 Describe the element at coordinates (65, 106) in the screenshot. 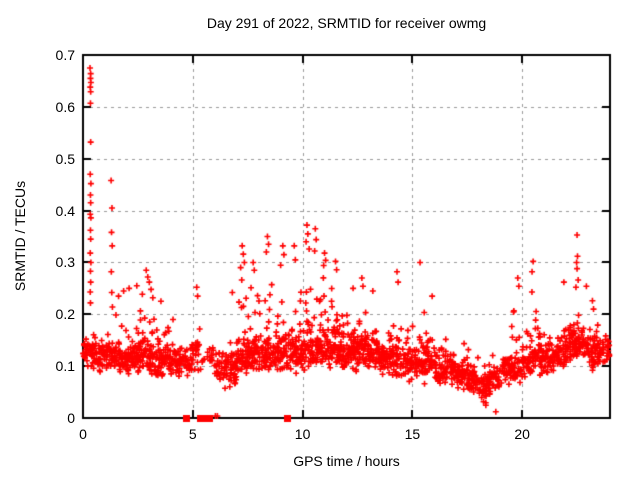

I see `y-tick-label: 0.6` at that location.